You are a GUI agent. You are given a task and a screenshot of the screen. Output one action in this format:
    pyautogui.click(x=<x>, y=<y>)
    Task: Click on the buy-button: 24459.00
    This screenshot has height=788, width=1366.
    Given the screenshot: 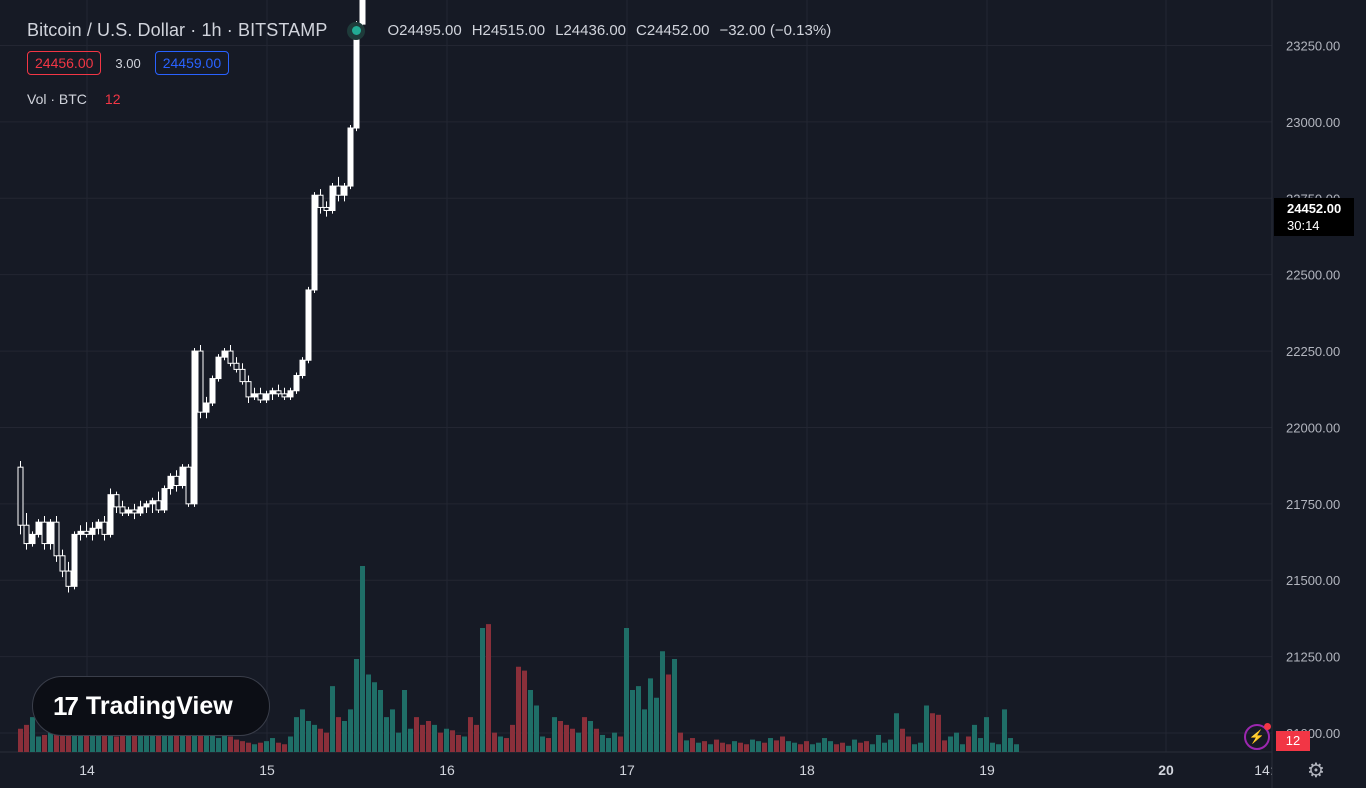 What is the action you would take?
    pyautogui.click(x=192, y=63)
    